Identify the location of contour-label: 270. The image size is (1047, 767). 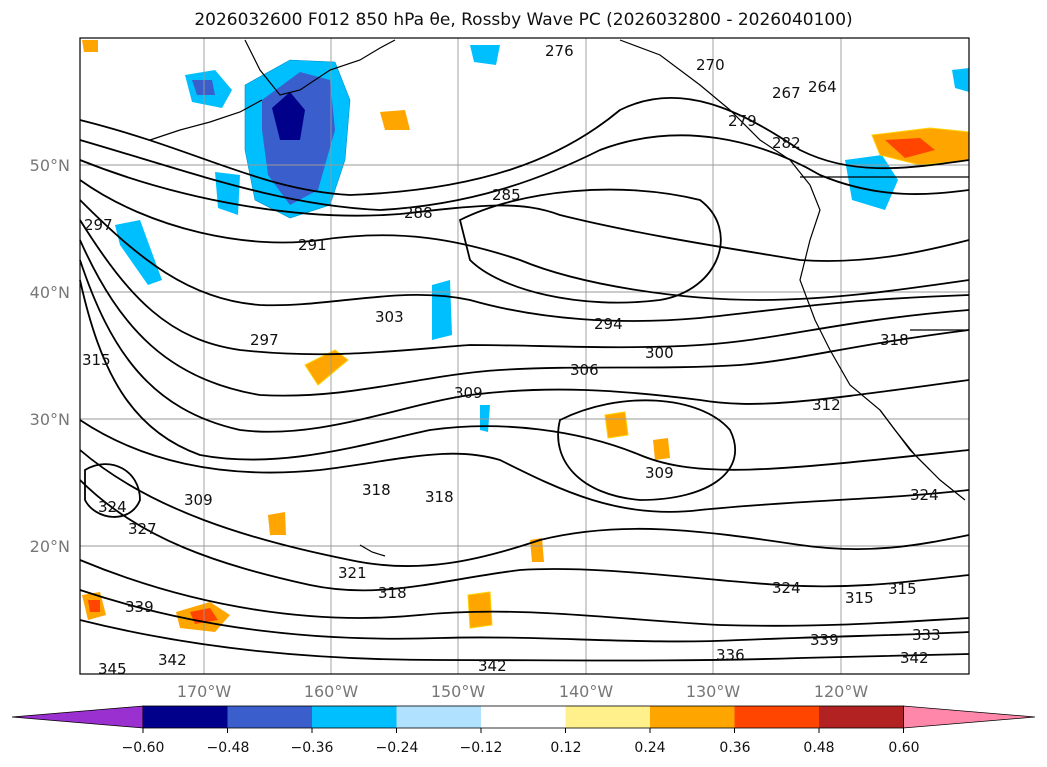
(710, 65).